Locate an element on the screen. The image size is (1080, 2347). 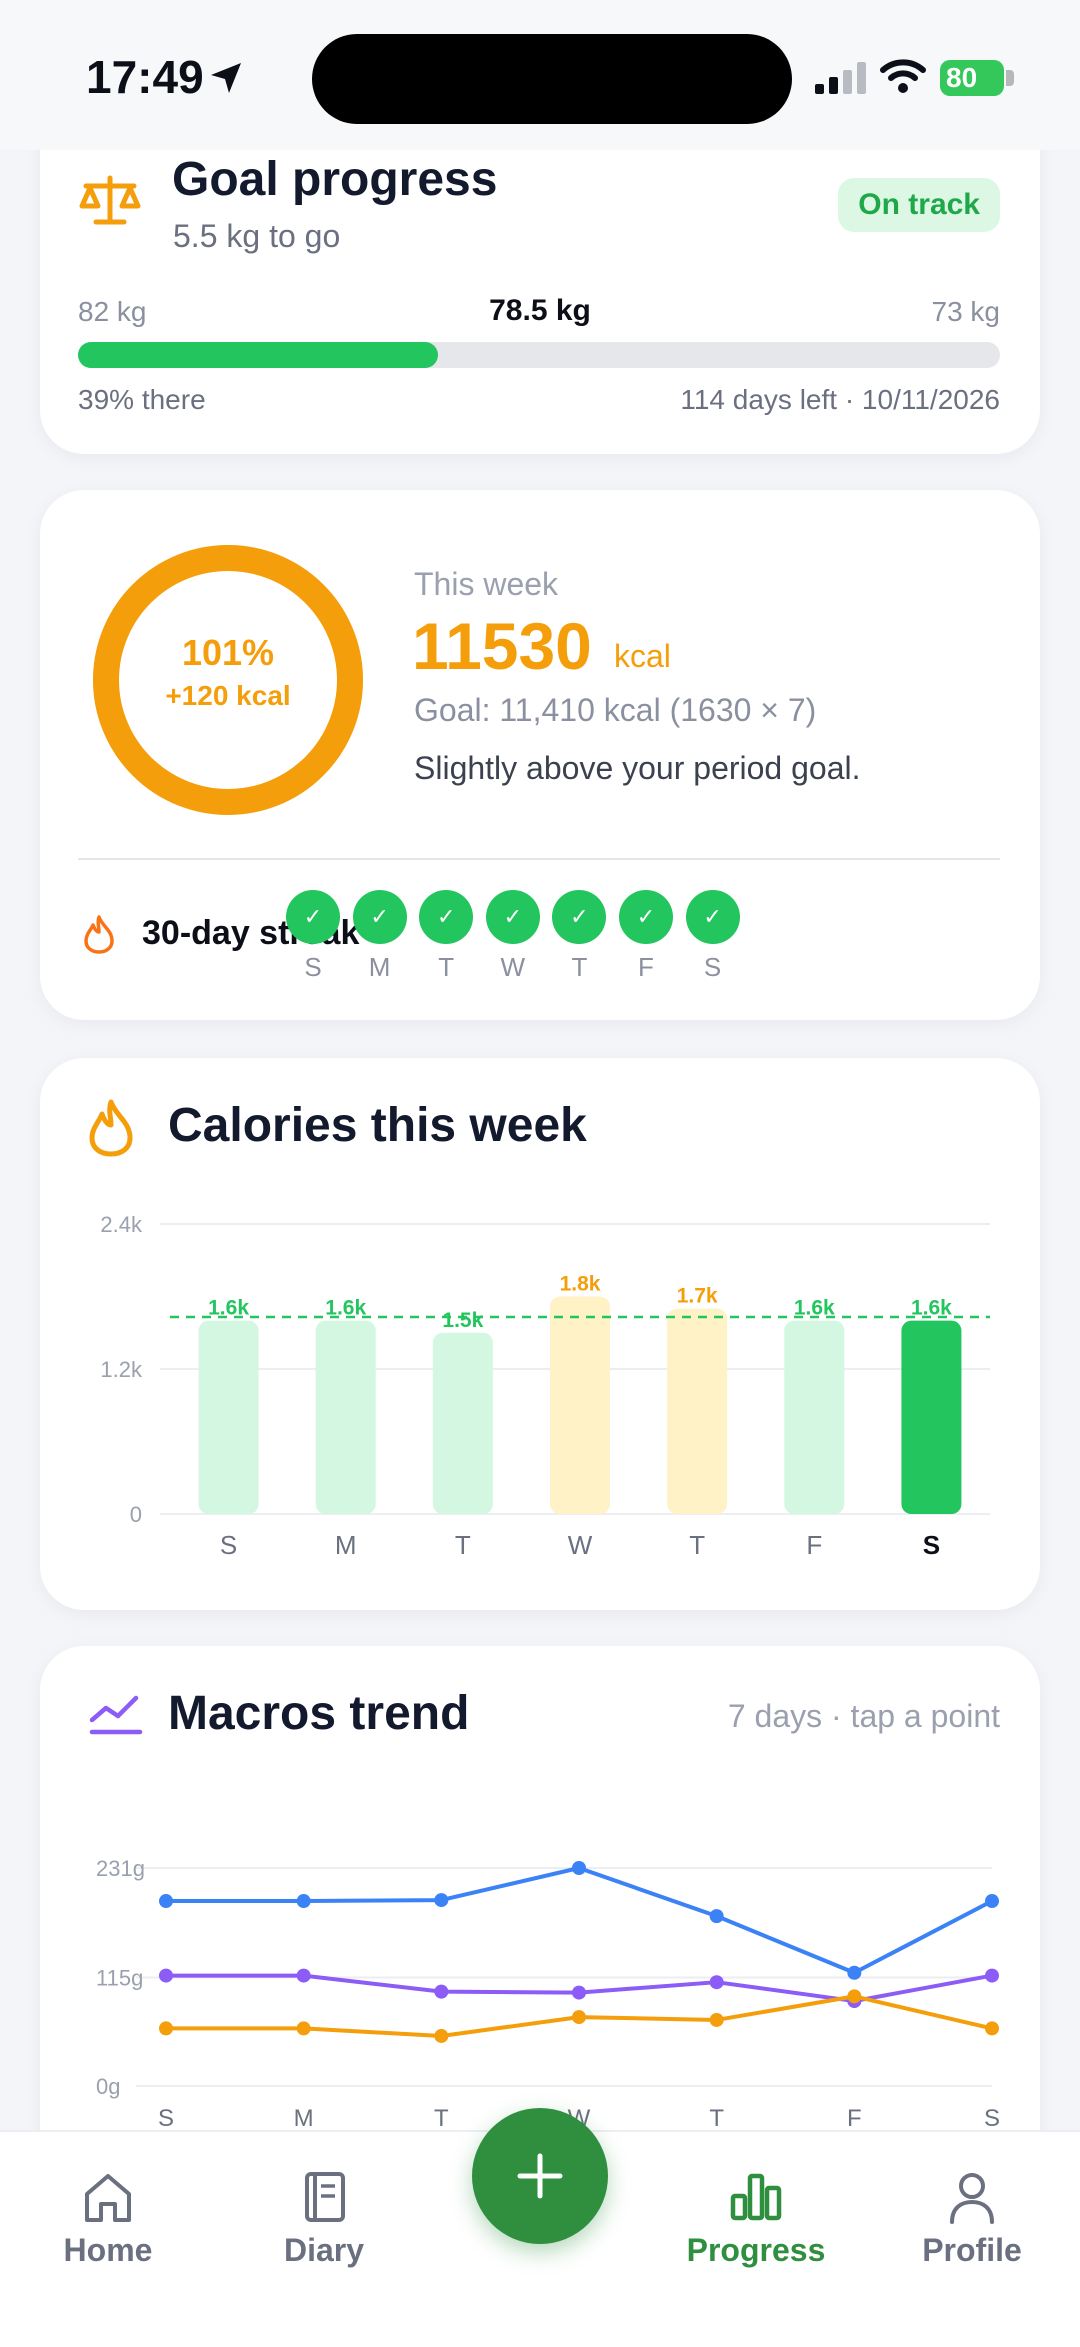
tab-label: Diary is located at coordinates (324, 2250).